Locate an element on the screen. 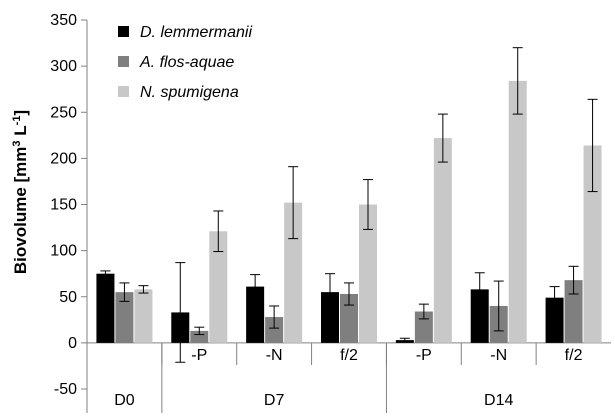 This screenshot has width=615, height=416. y-tick-label: 350 is located at coordinates (63, 20).